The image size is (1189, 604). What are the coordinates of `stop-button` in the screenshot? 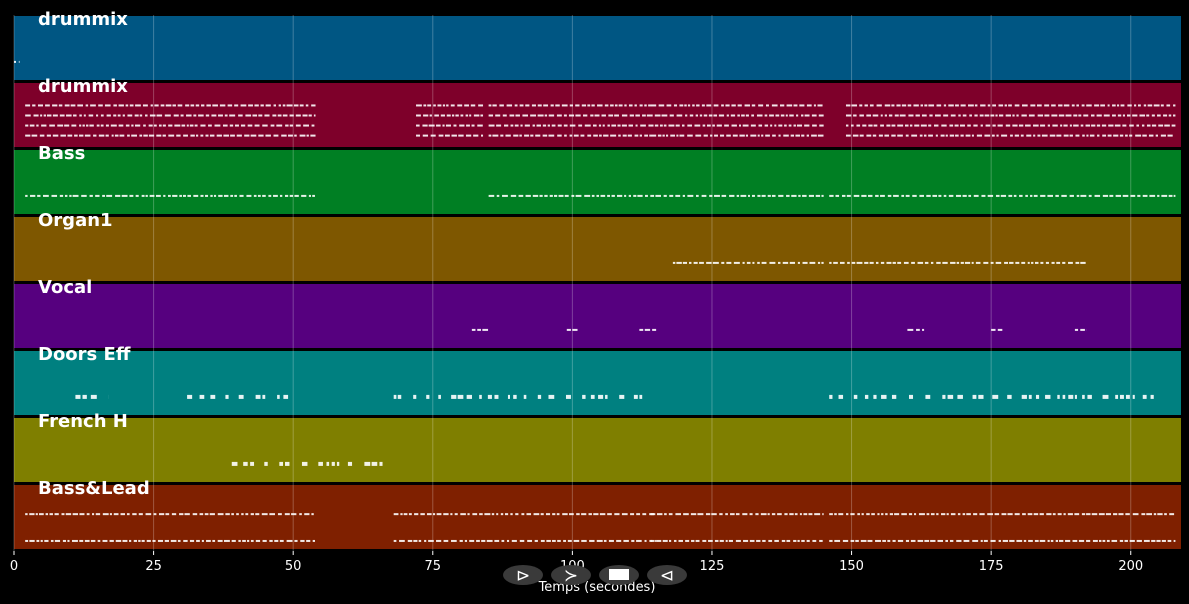 It's located at (619, 575).